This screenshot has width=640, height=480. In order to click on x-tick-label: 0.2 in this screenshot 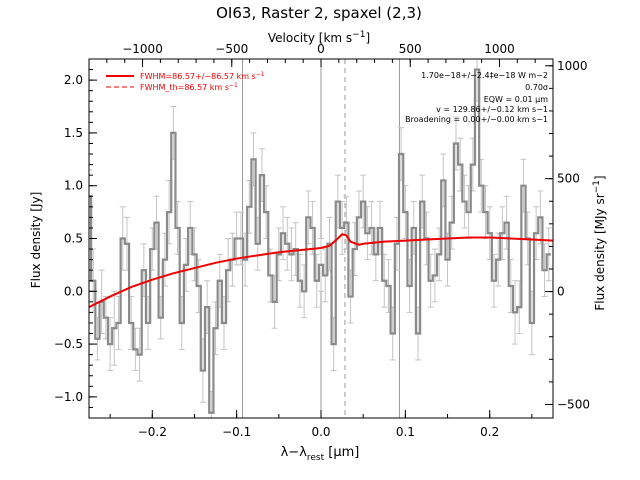, I will do `click(489, 432)`.